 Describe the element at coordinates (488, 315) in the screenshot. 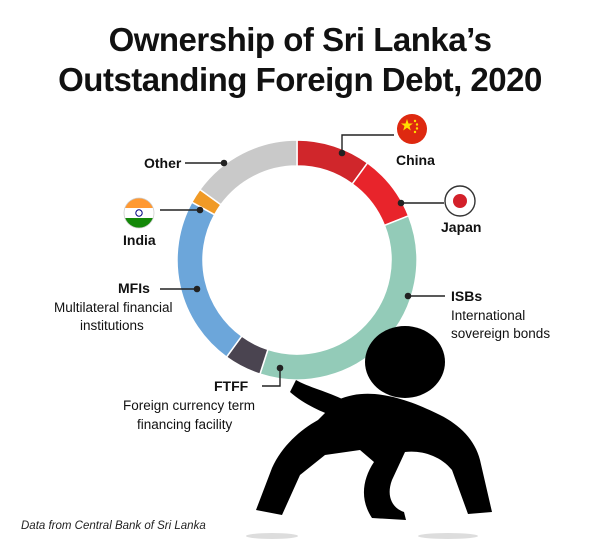

I see `label-isbs-desc-1: International` at that location.